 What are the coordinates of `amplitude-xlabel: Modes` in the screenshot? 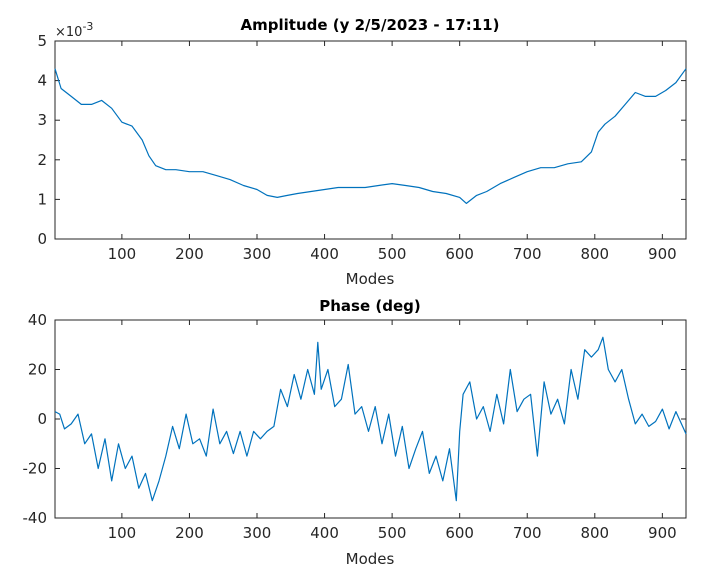 It's located at (370, 279).